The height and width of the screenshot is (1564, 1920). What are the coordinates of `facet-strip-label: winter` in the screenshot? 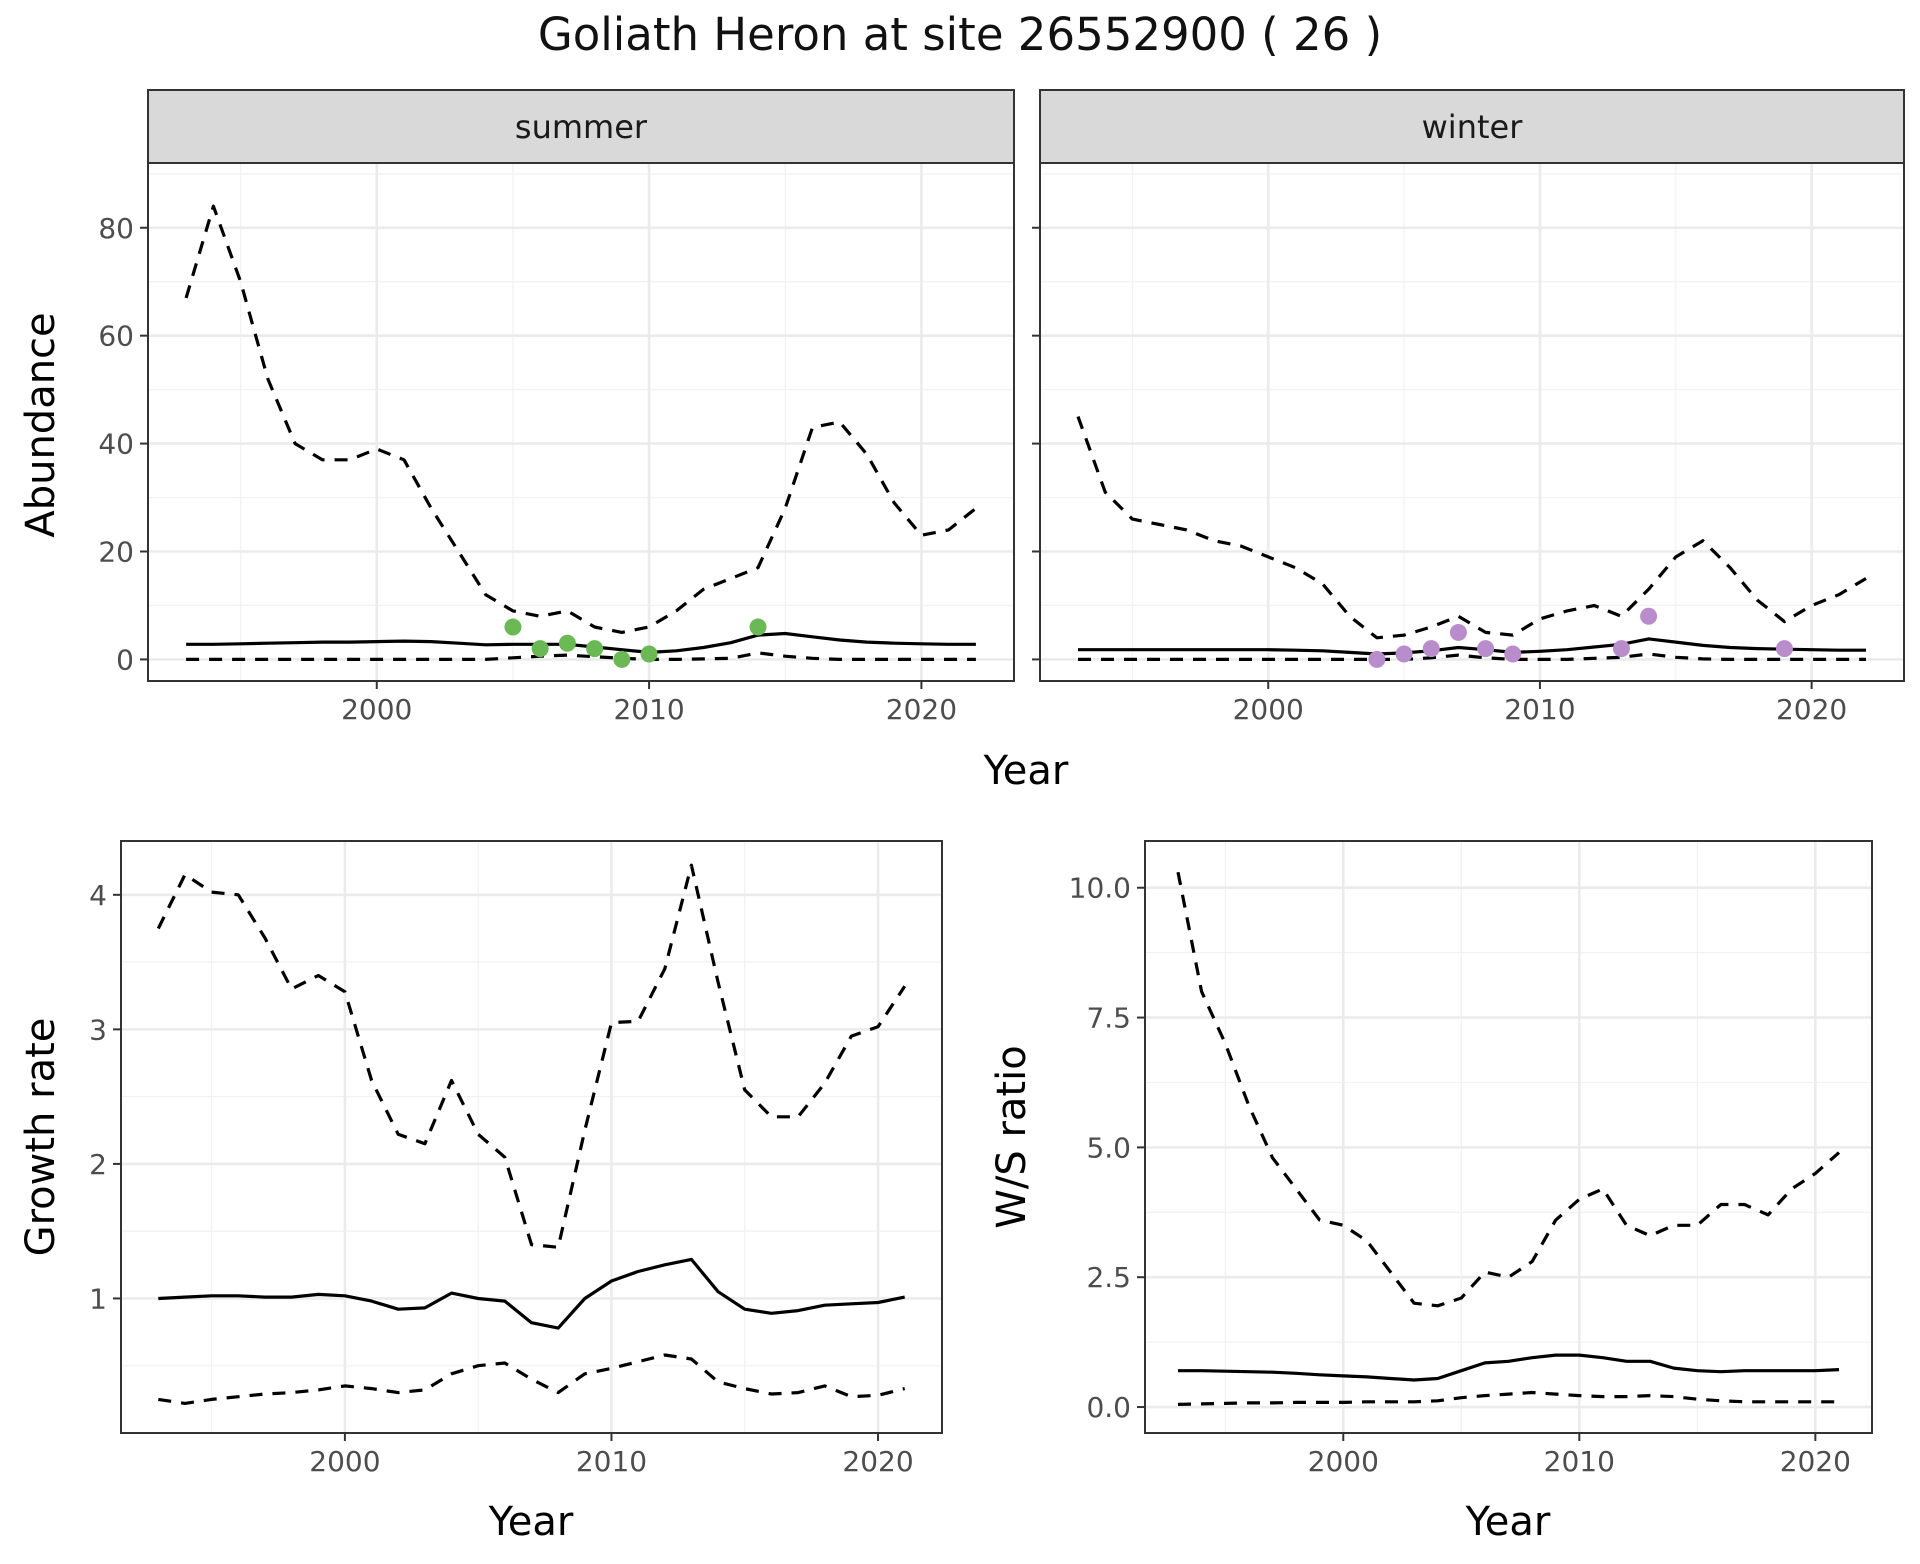 It's located at (1473, 127).